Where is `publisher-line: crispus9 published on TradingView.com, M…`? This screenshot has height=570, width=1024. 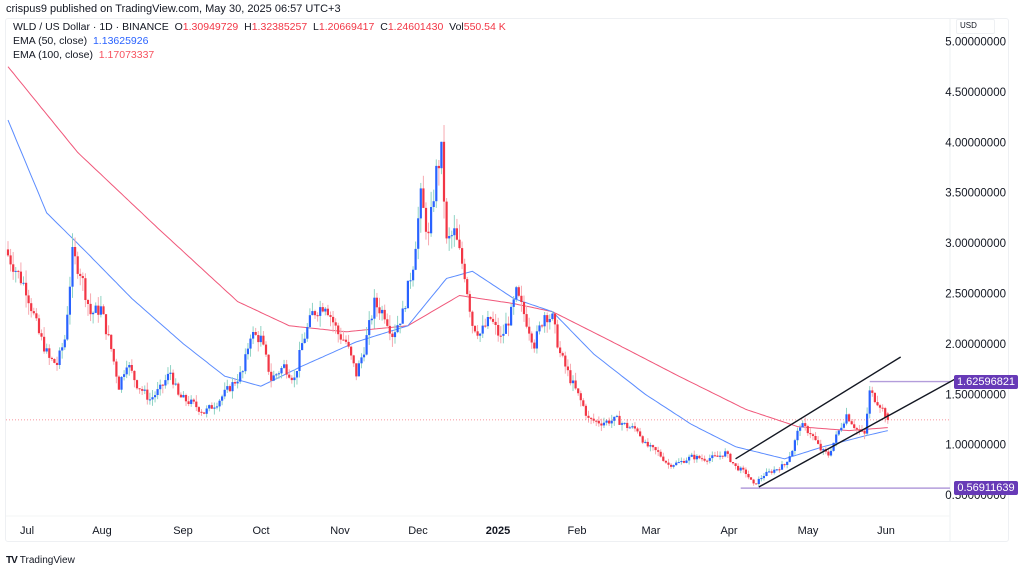 publisher-line: crispus9 published on TradingView.com, M… is located at coordinates (173, 9).